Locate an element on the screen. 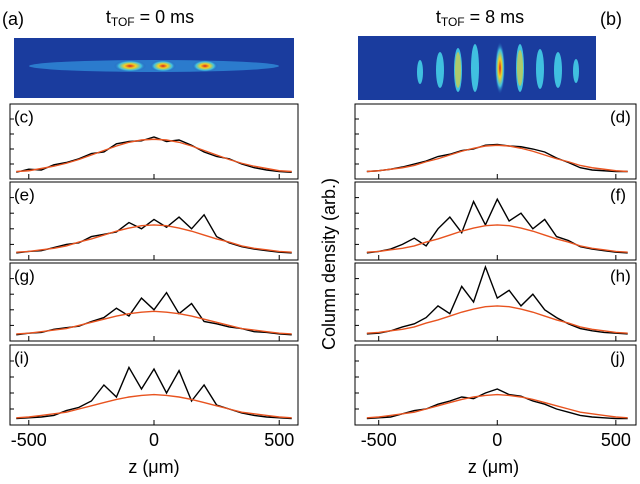  panel-label: (g) is located at coordinates (24, 275).